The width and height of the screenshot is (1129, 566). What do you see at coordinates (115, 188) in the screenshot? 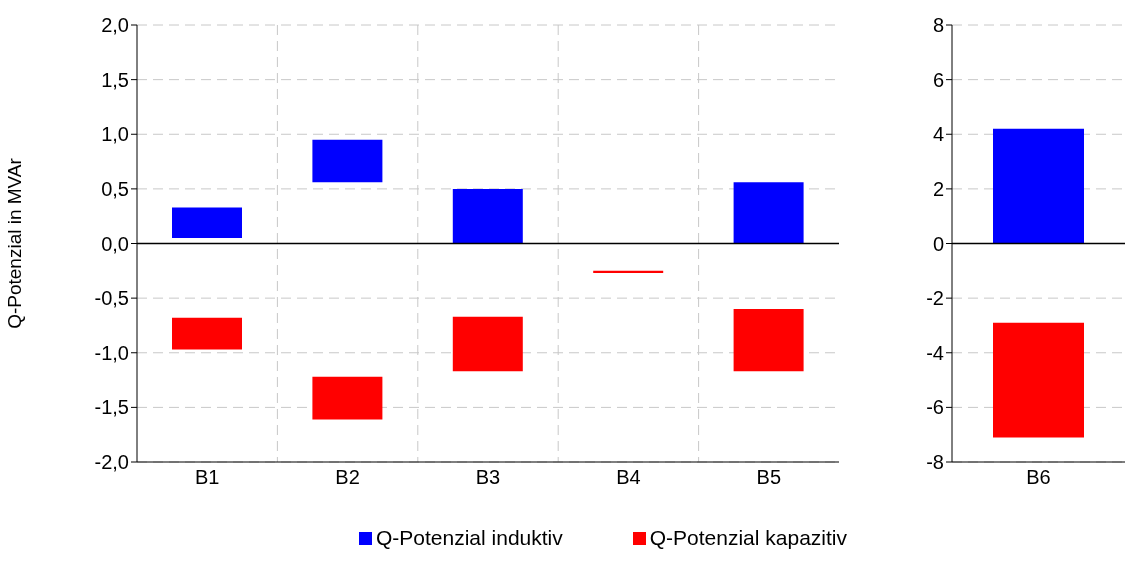
I see `y-tick-label: 0,5` at bounding box center [115, 188].